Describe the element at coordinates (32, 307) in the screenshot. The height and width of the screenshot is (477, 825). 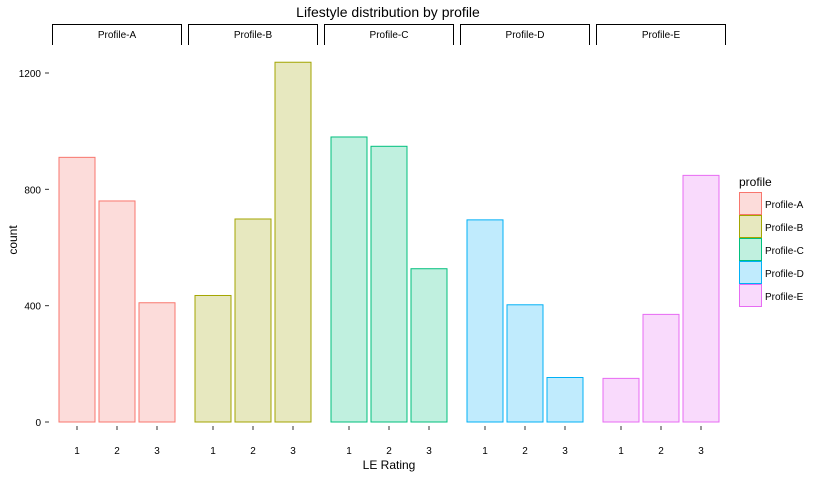
I see `y-tick-label: 400` at that location.